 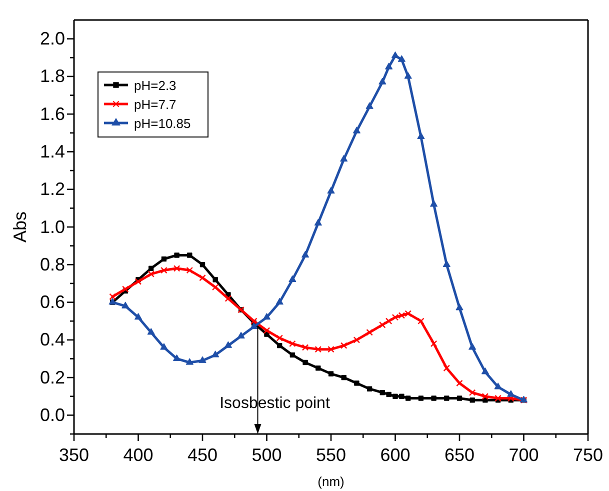 What do you see at coordinates (52, 414) in the screenshot?
I see `y-tick-label: 0.0` at bounding box center [52, 414].